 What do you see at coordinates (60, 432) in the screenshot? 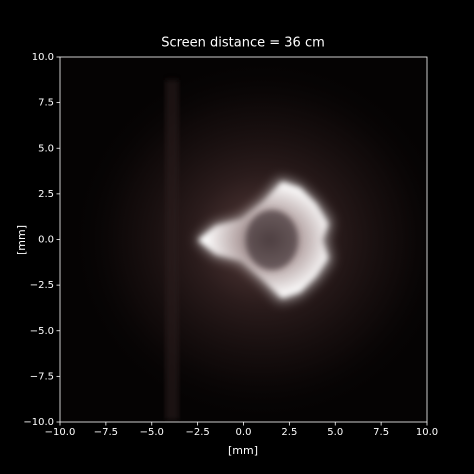
I see `x-tick-label: −10.0` at bounding box center [60, 432].